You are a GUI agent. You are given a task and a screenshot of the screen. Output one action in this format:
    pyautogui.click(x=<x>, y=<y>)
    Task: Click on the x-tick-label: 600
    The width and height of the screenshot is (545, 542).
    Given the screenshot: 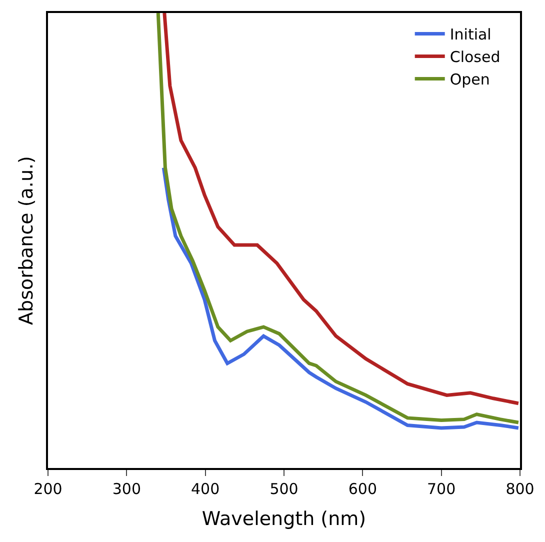 What is the action you would take?
    pyautogui.click(x=362, y=489)
    